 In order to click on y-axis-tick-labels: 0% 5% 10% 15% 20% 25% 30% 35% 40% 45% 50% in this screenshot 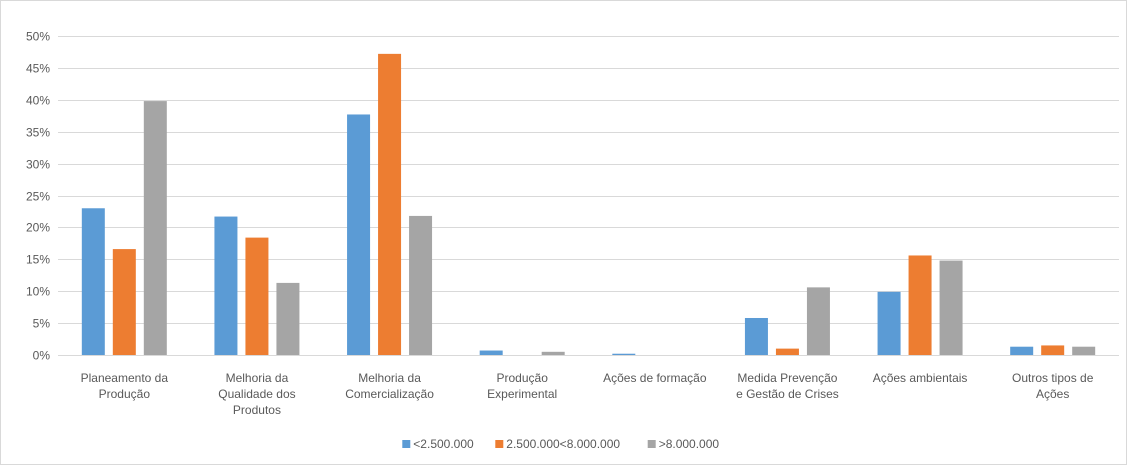, I will do `click(38, 196)`.